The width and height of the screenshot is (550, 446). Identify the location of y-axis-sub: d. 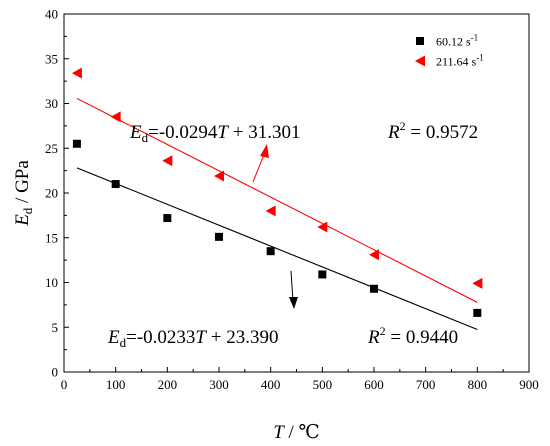
(27, 210).